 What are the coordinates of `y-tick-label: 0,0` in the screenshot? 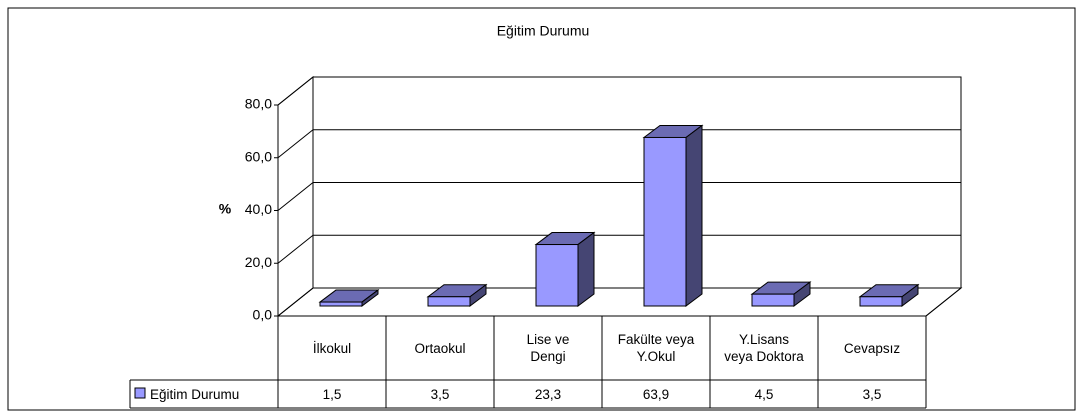 It's located at (263, 315).